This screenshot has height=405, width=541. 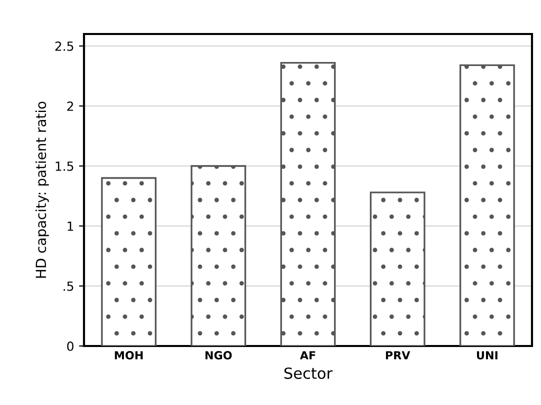 What do you see at coordinates (308, 355) in the screenshot?
I see `x-tick-label: AF` at bounding box center [308, 355].